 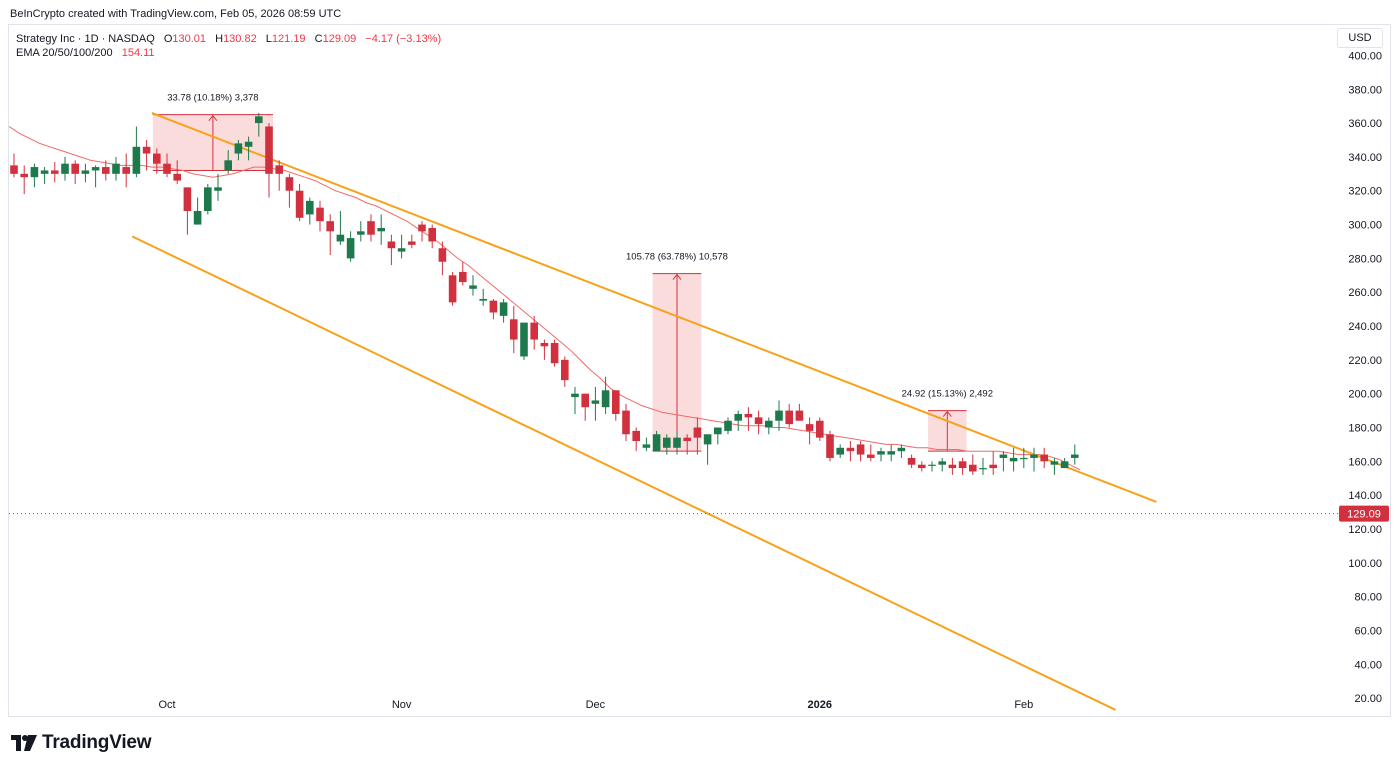 What do you see at coordinates (1023, 705) in the screenshot?
I see `x-tick-label: Feb` at bounding box center [1023, 705].